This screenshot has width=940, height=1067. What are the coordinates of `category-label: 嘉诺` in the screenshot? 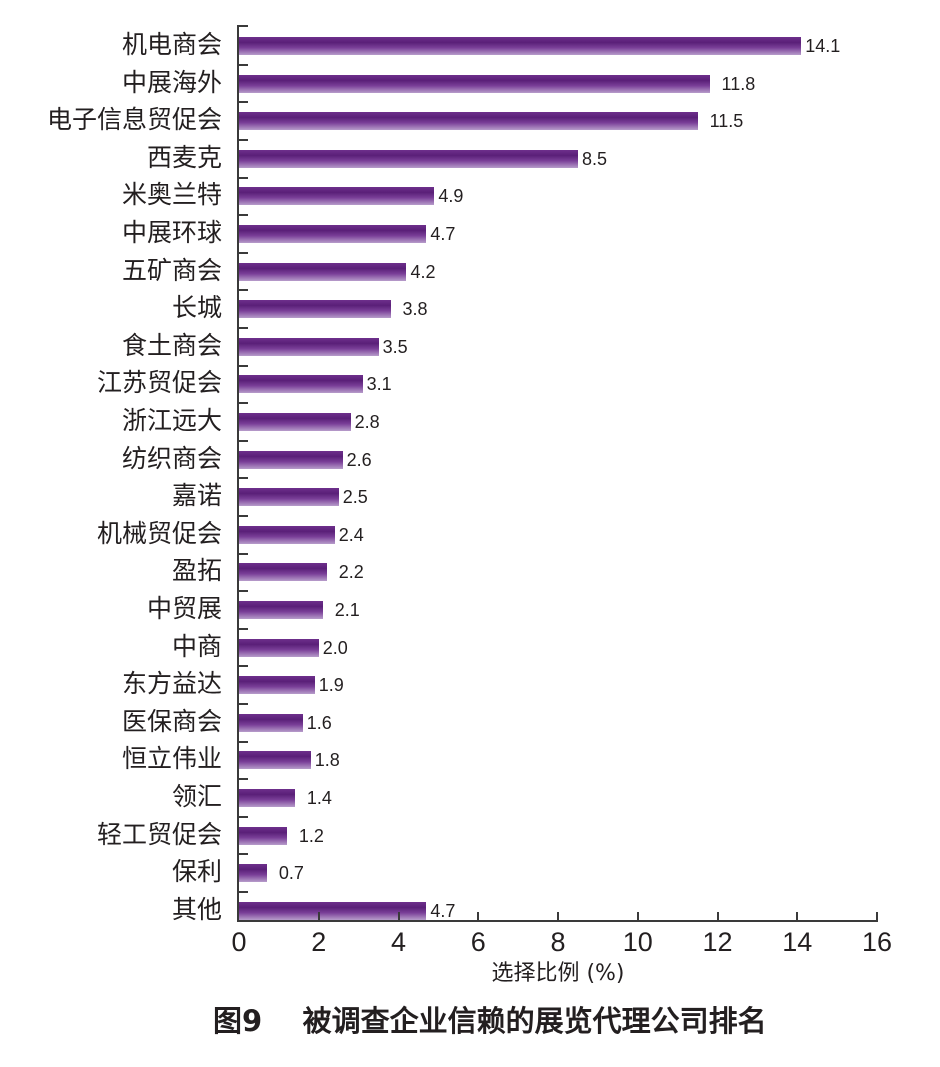 It's located at (196, 496).